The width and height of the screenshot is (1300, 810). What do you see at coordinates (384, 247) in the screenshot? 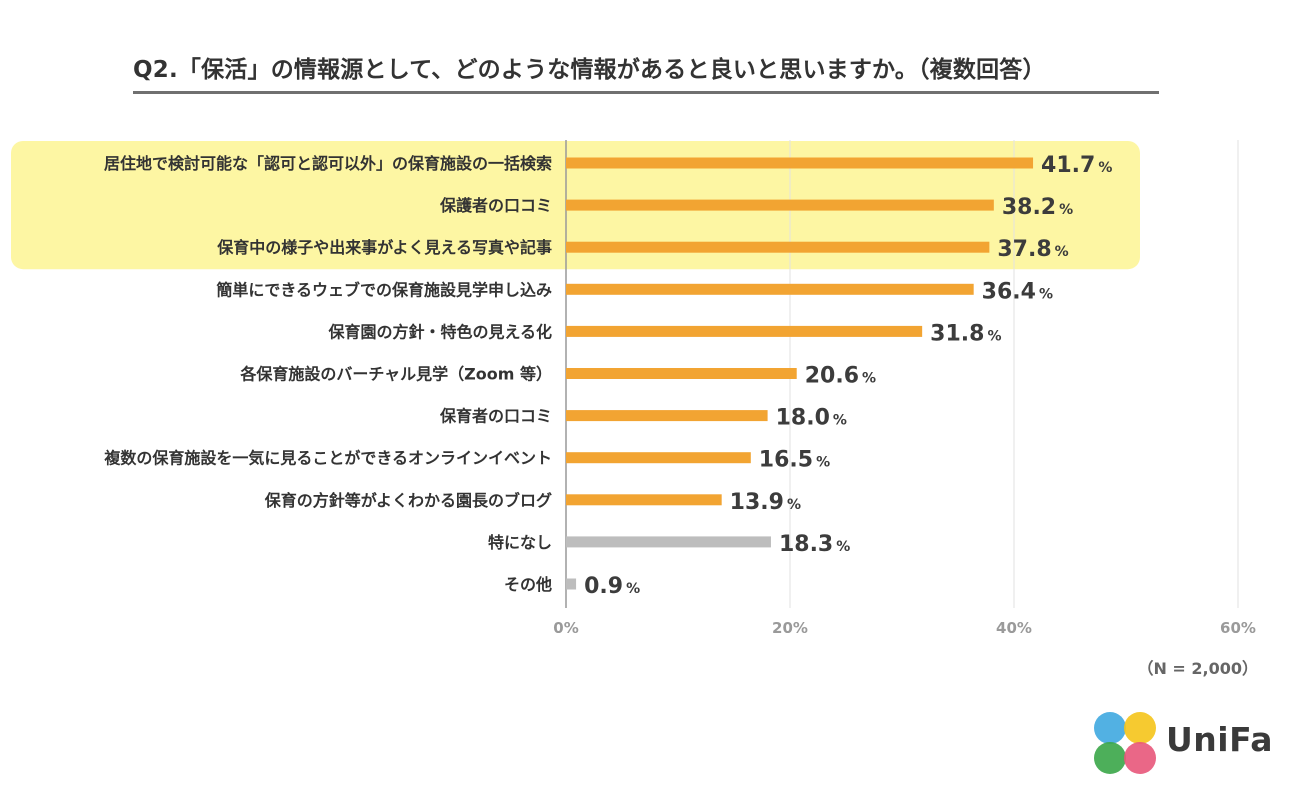
I see `category-label: 保育中の様子や出来事がよく見える写真や記事` at bounding box center [384, 247].